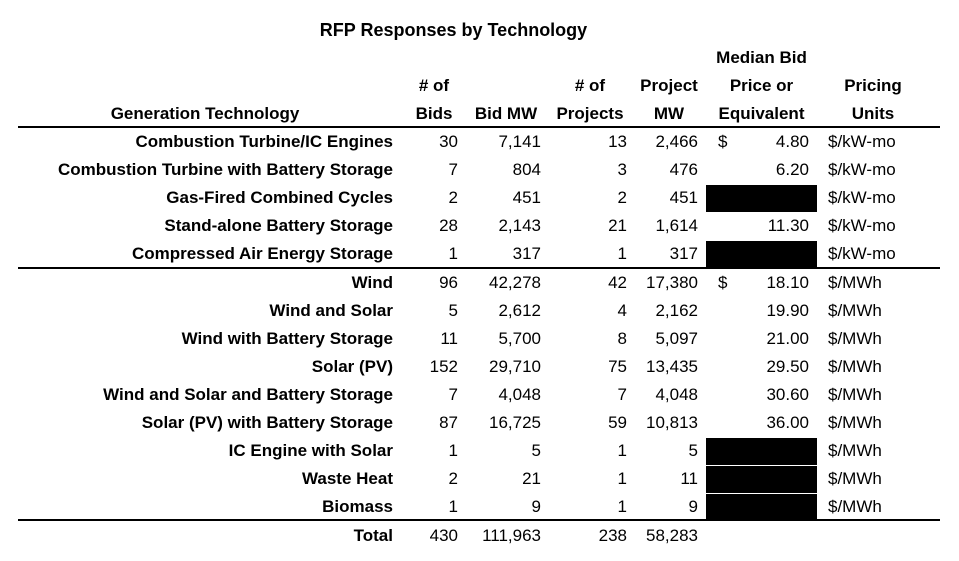 The image size is (959, 561). Describe the element at coordinates (723, 141) in the screenshot. I see `currency-cell: $` at that location.